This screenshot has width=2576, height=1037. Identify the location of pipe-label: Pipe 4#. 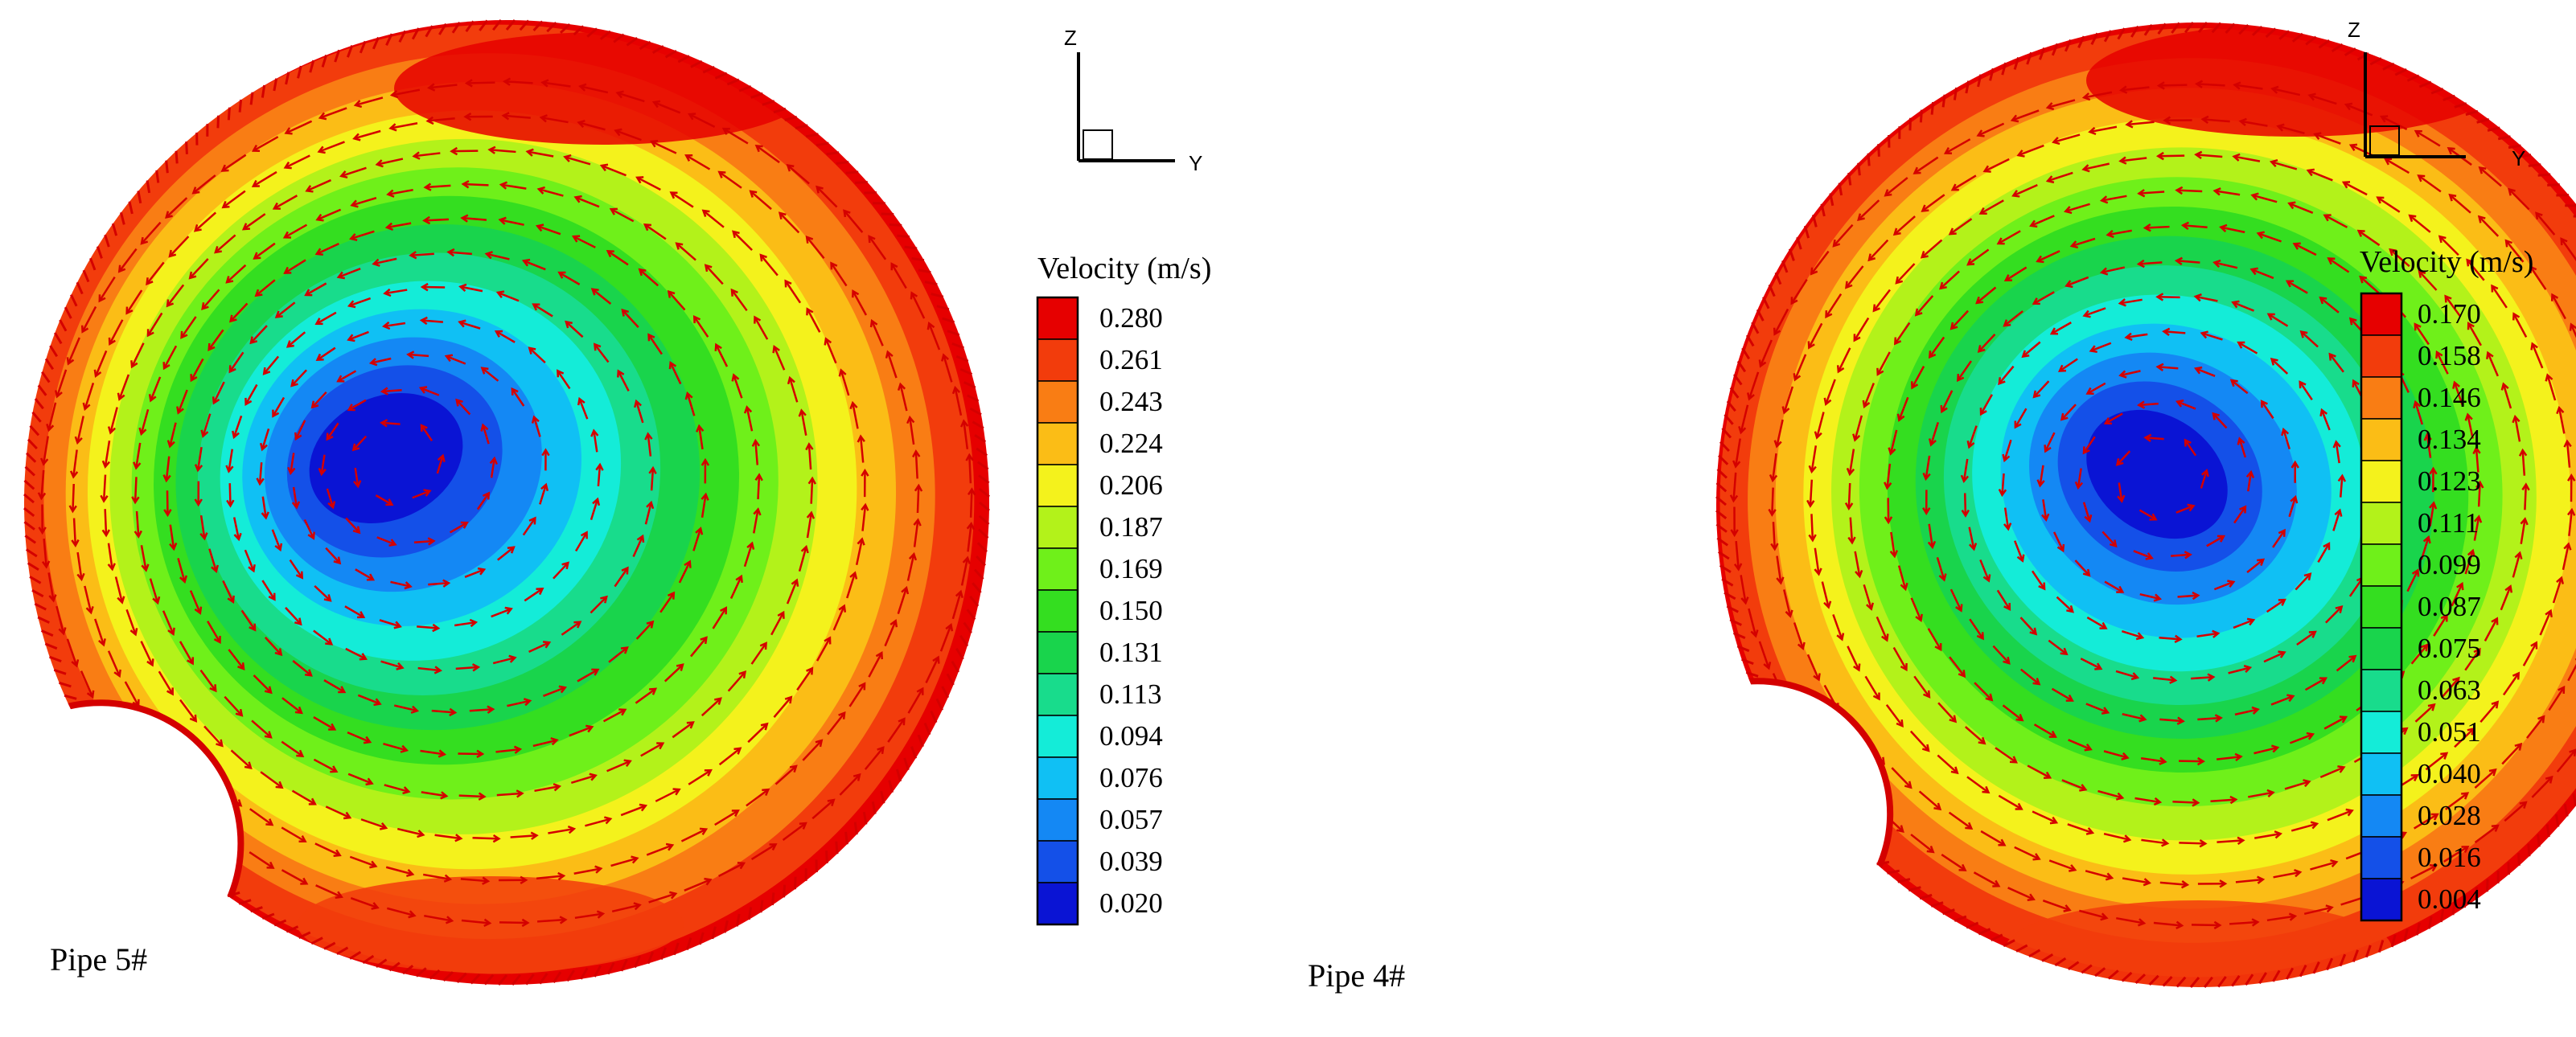
(1357, 975).